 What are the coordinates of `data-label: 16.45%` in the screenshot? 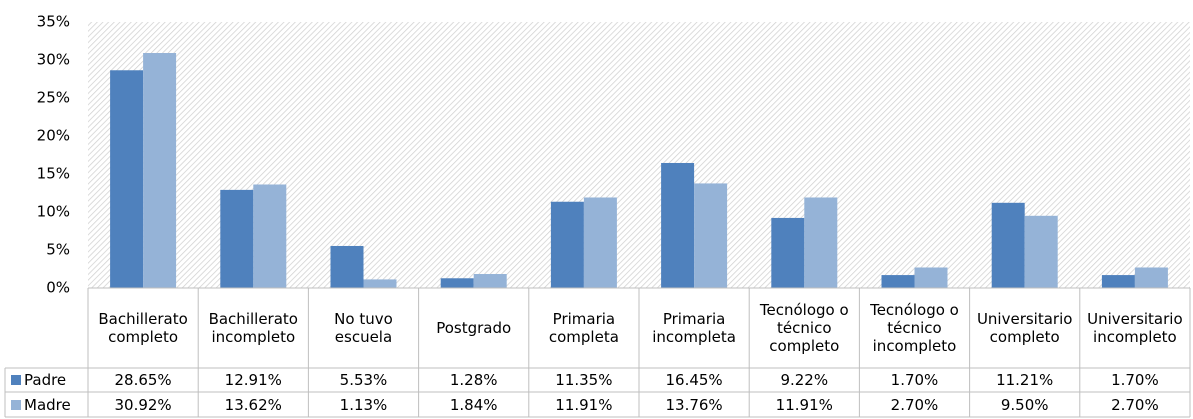 It's located at (694, 380).